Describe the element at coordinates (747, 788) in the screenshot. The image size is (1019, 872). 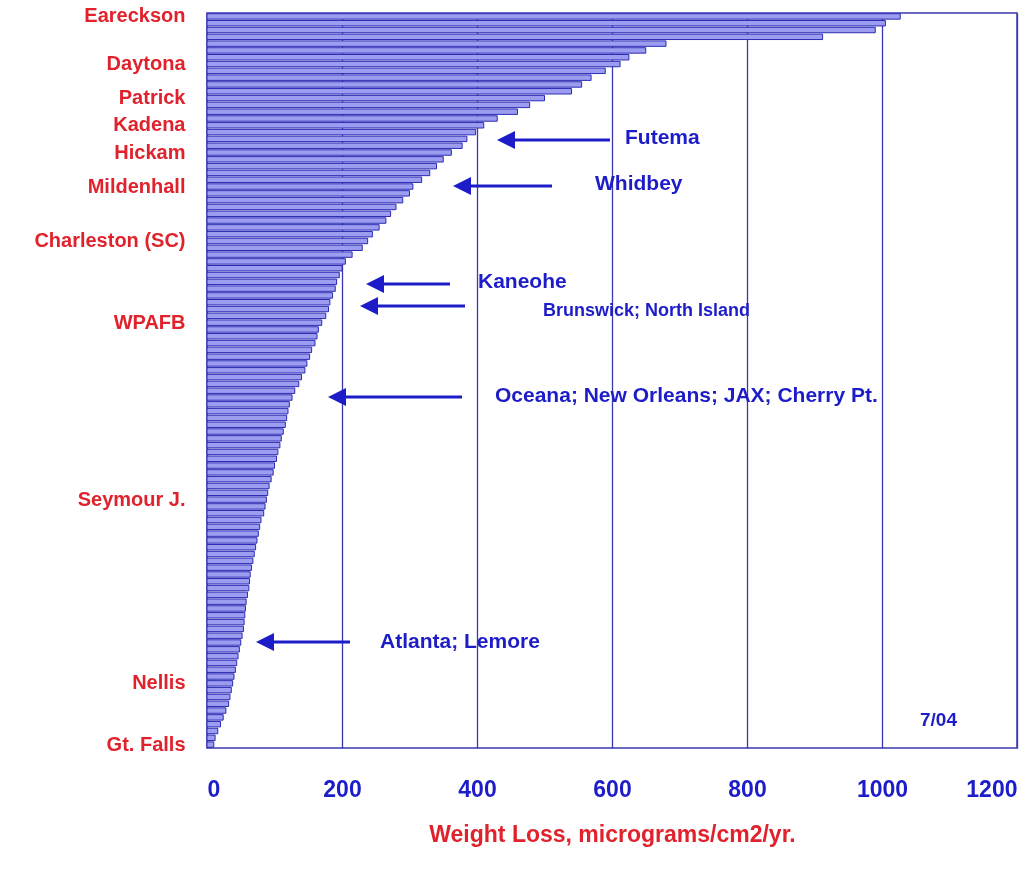
I see `x-tick-label: 800` at that location.